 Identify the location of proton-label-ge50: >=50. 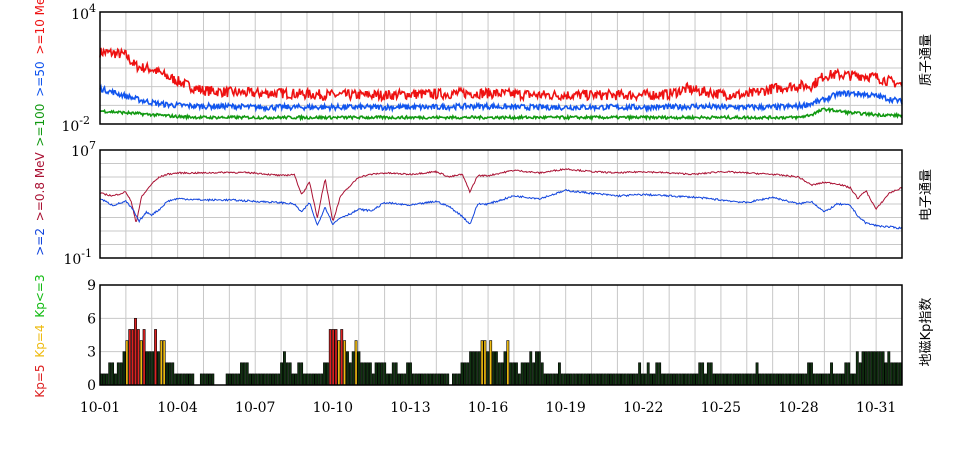
(40, 78).